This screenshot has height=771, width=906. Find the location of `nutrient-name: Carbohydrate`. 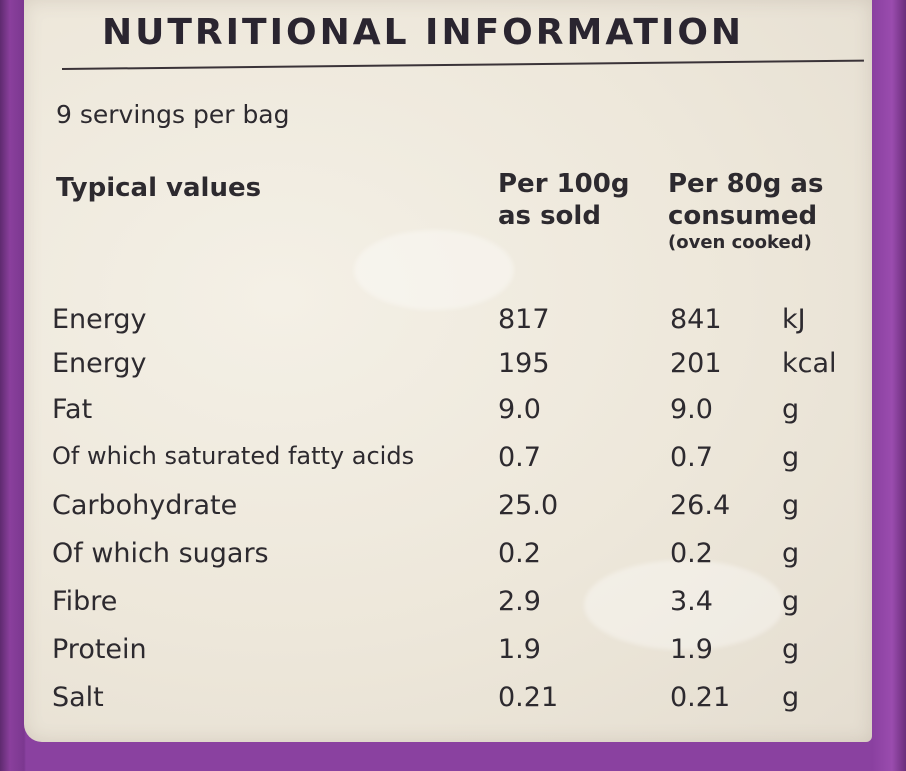

nutrient-name: Carbohydrate is located at coordinates (145, 505).